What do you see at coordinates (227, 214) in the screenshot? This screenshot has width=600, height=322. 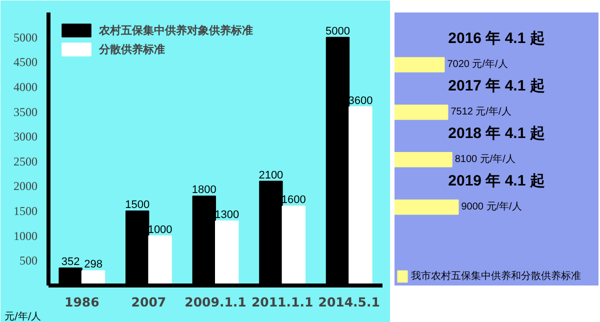 I see `data-label: 1300` at bounding box center [227, 214].